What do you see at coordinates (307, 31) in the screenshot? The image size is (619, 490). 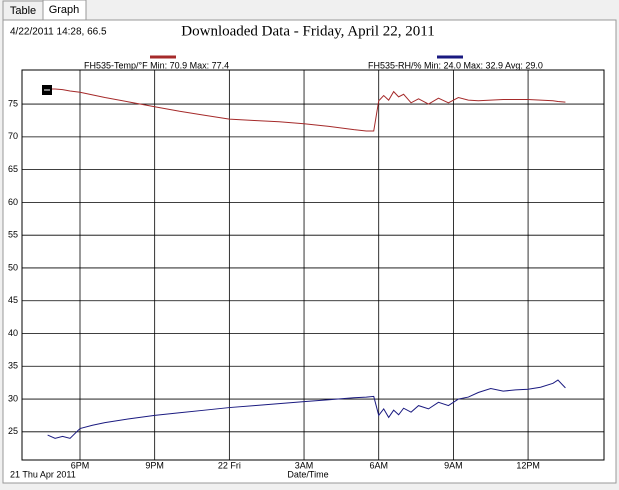 I see `chart-title: Downloaded Data - Friday, April 22, 2011` at bounding box center [307, 31].